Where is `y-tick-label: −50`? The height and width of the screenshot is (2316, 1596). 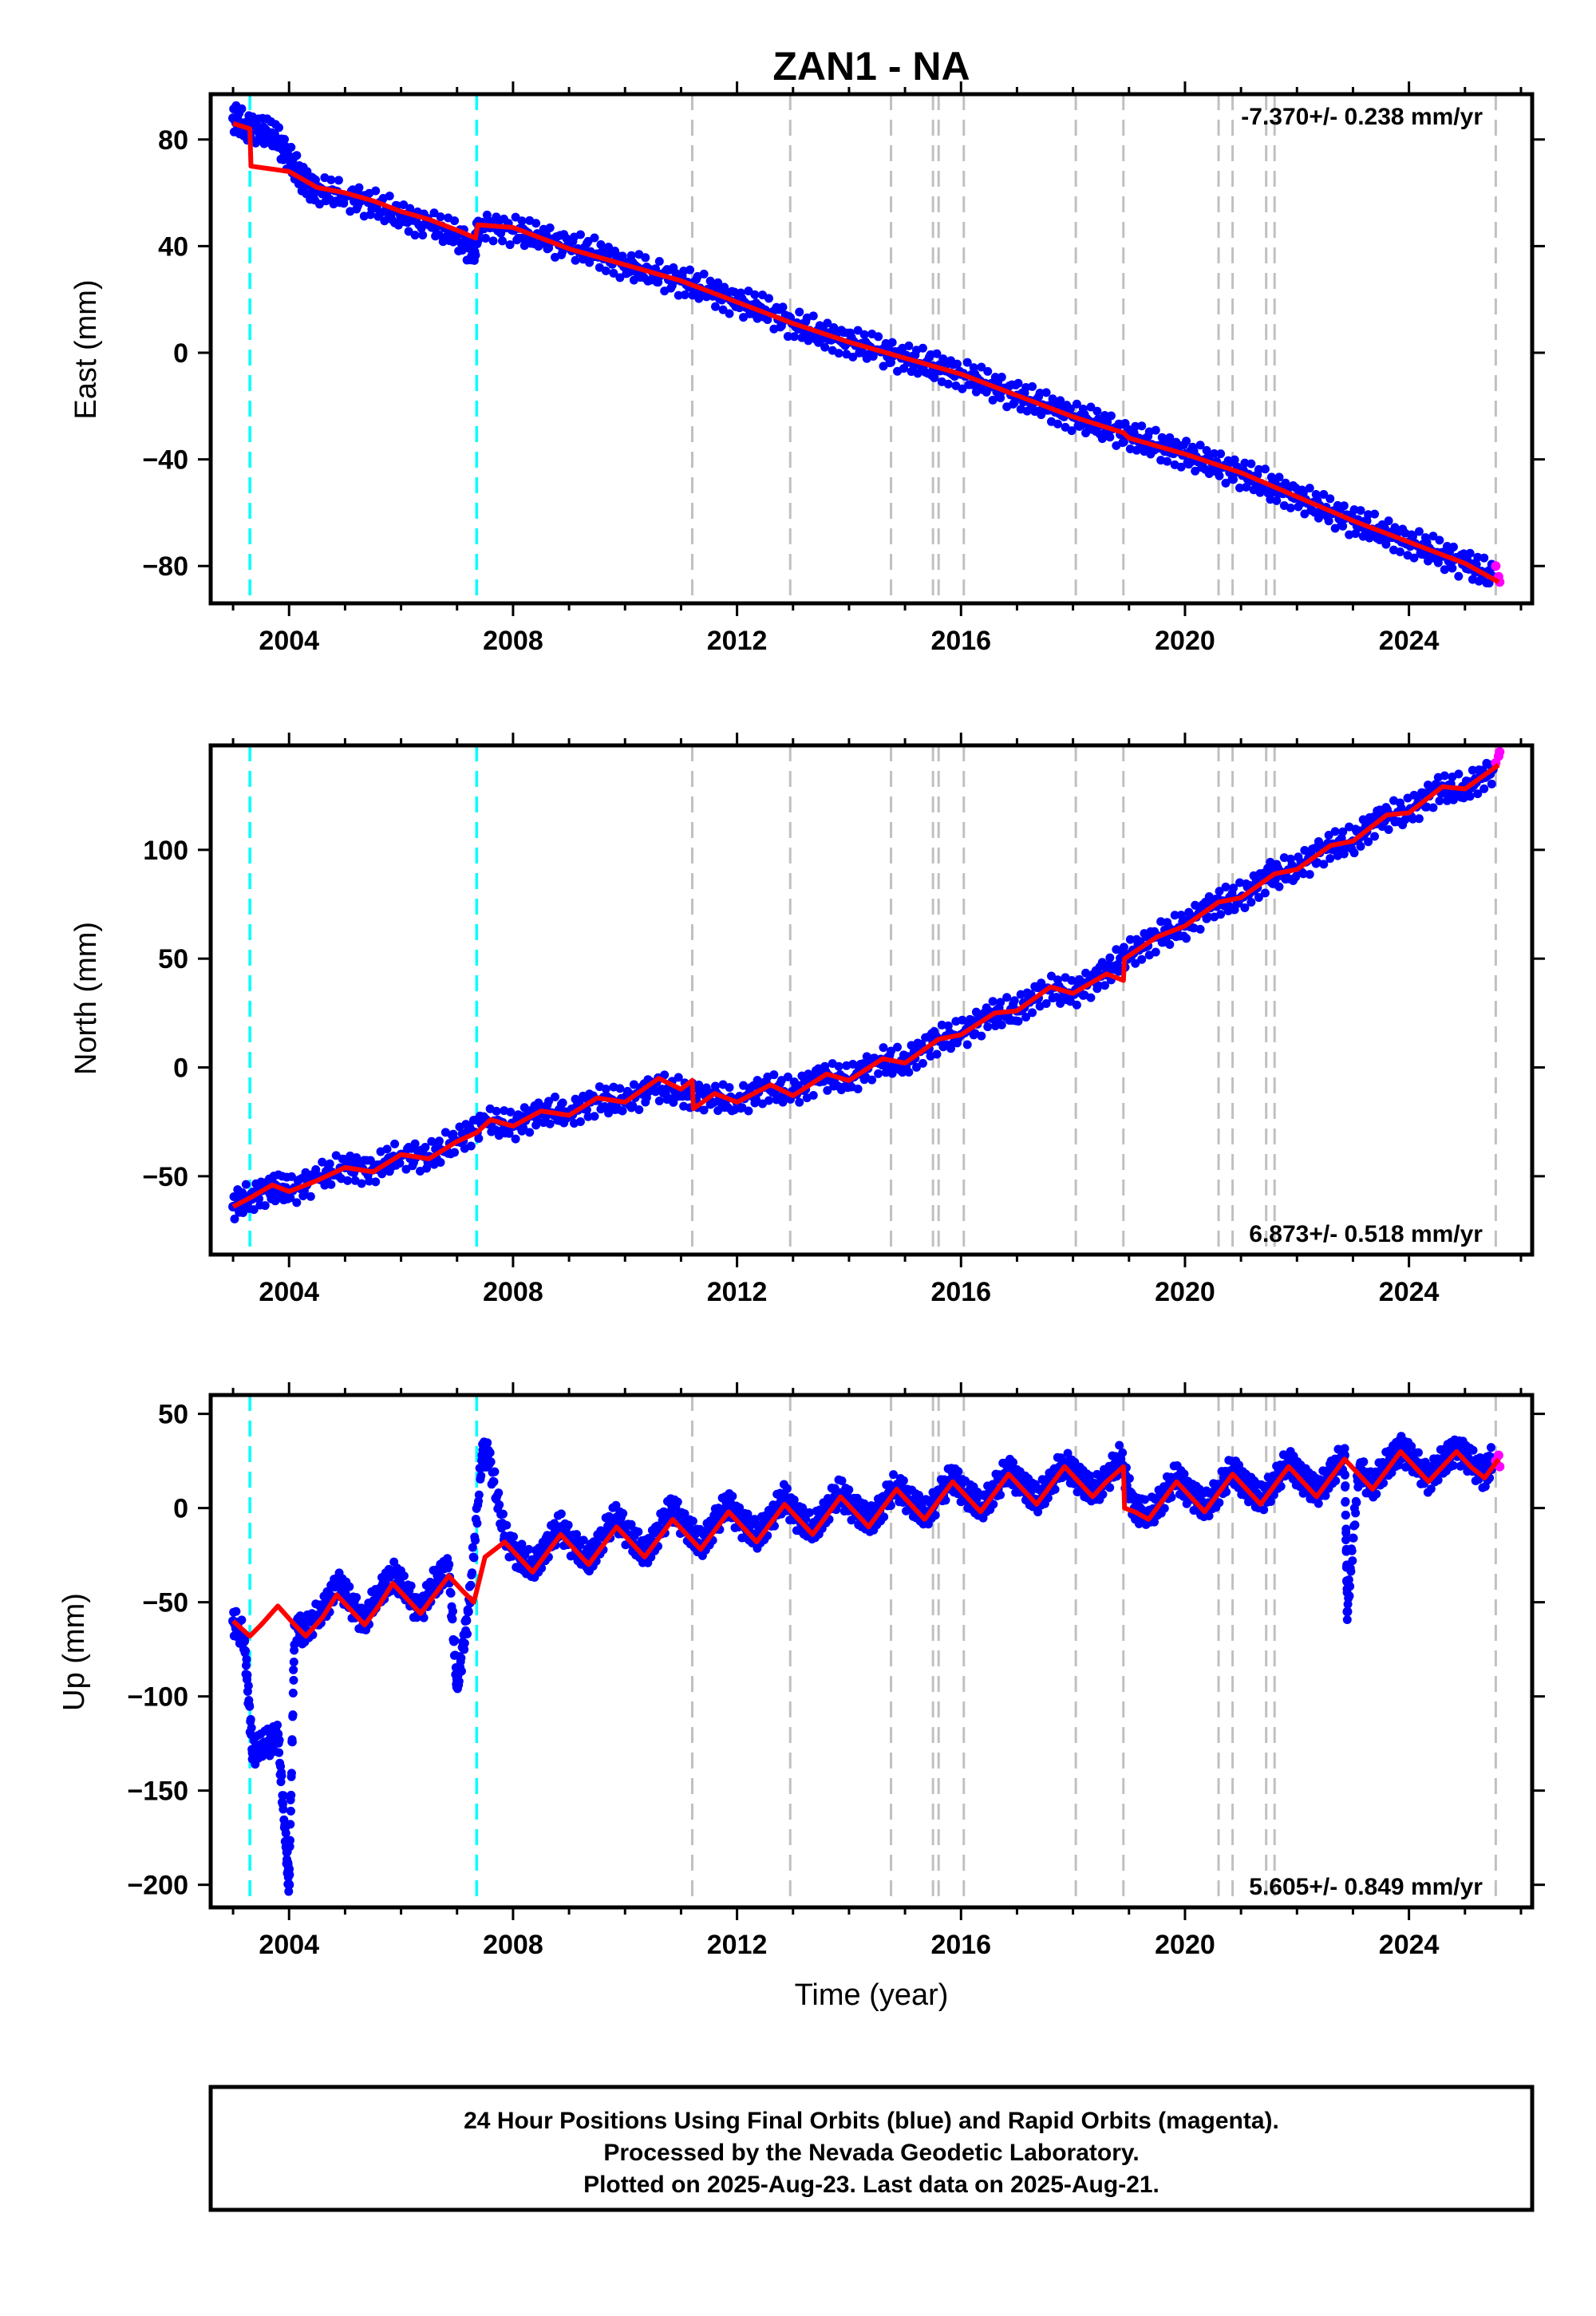
y-tick-label: −50 is located at coordinates (165, 1177).